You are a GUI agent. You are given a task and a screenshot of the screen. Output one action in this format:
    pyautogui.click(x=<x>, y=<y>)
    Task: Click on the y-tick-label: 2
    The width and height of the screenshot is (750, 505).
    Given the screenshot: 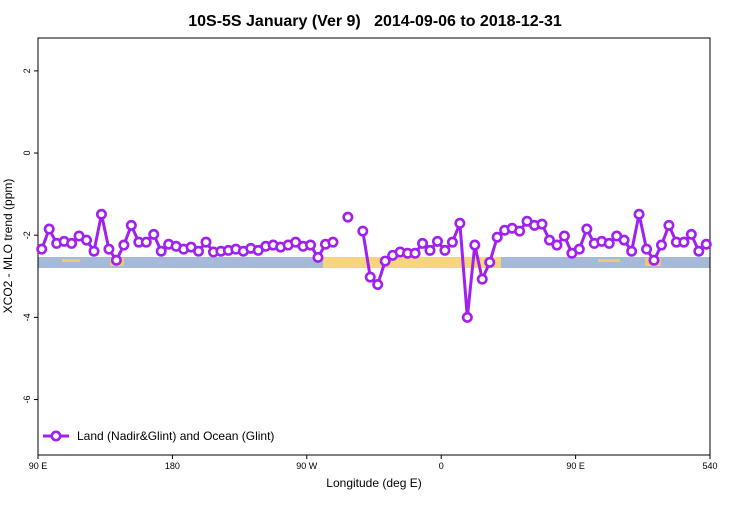 What is the action you would take?
    pyautogui.click(x=27, y=70)
    